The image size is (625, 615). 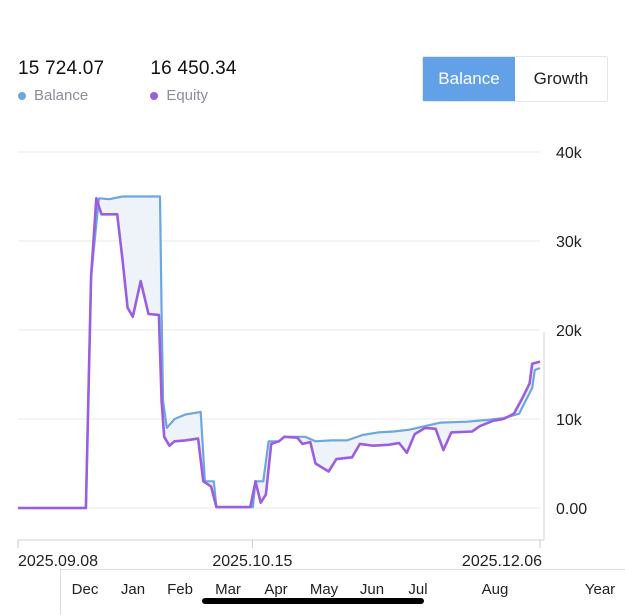 I want to click on y-tick-label: 40k, so click(x=569, y=153).